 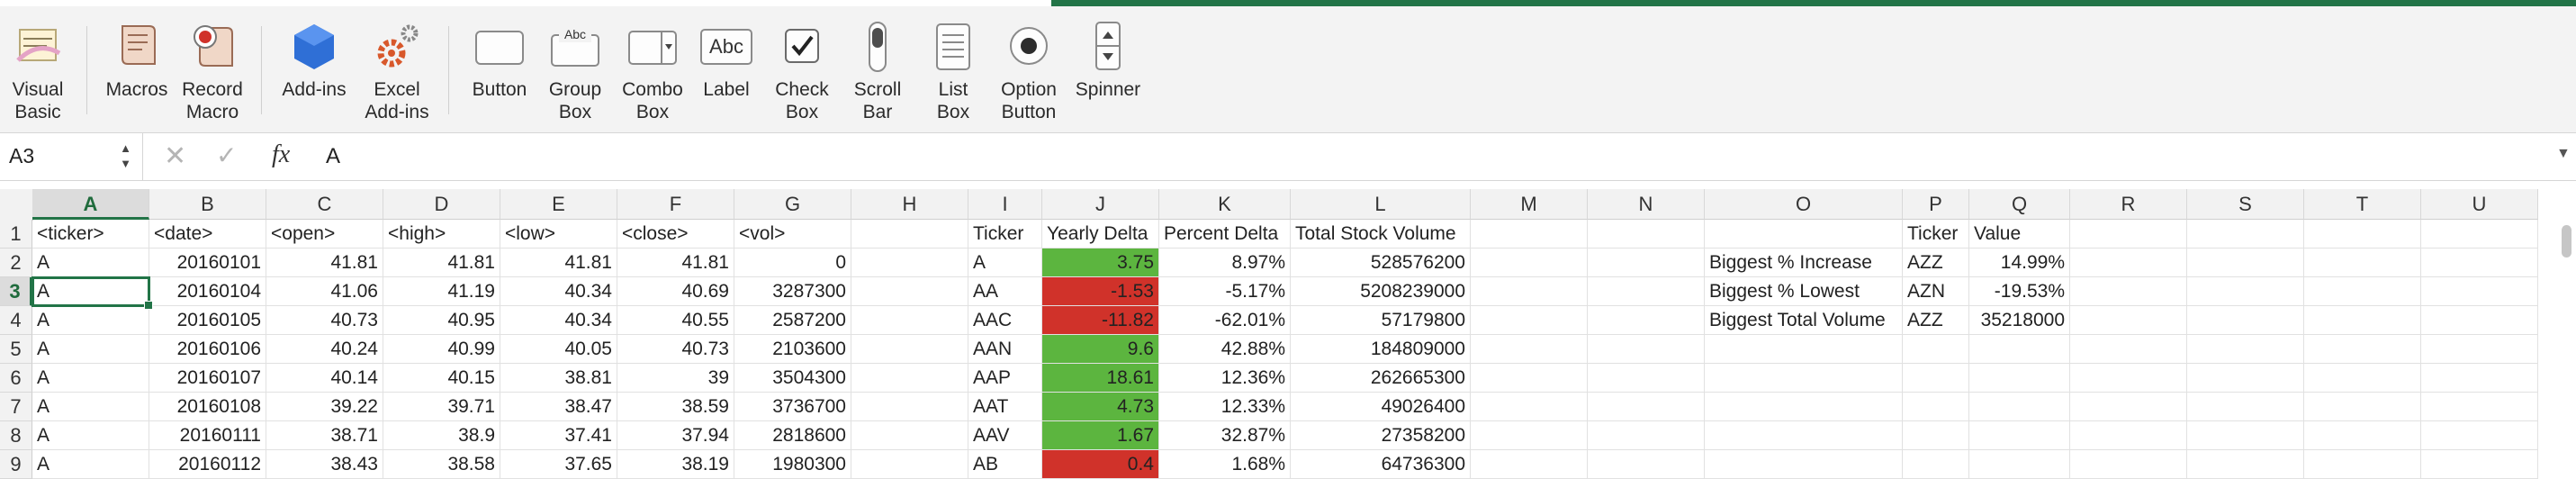 What do you see at coordinates (1936, 407) in the screenshot?
I see `cell-p7` at bounding box center [1936, 407].